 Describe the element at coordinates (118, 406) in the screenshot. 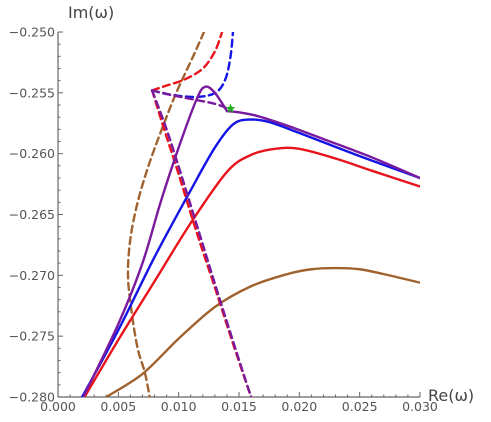

I see `x-tick-label: 0.005` at that location.